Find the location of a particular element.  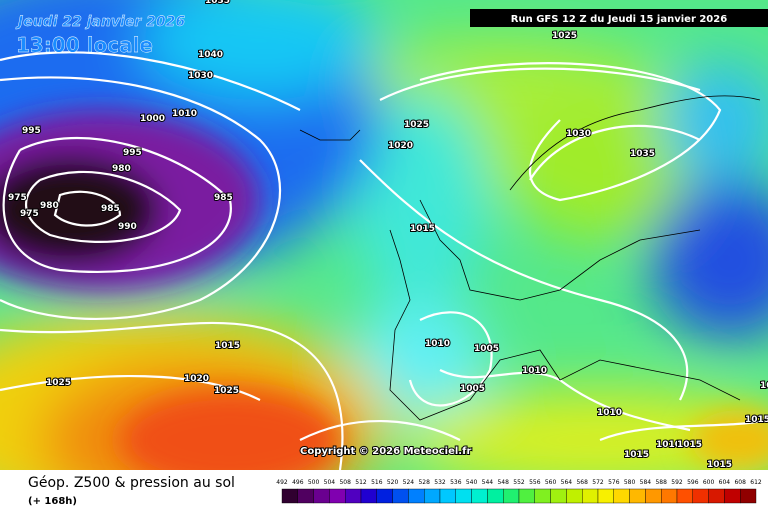

colorbar-label: 552 is located at coordinates (519, 482).